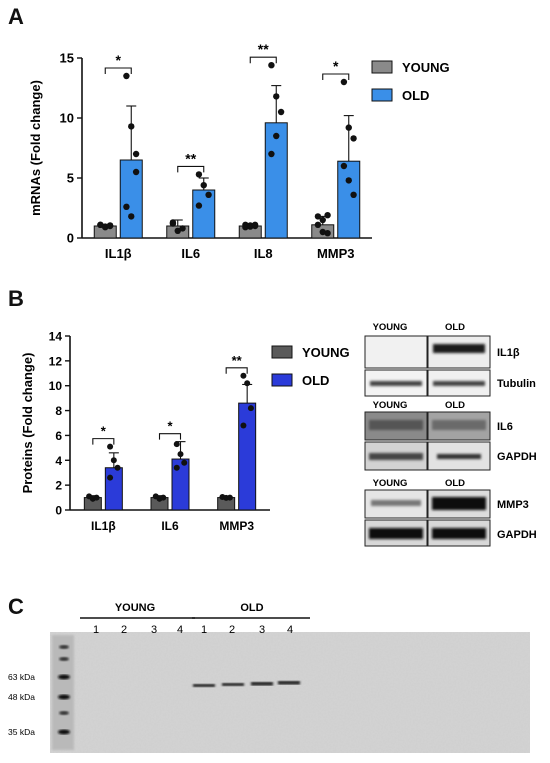 The width and height of the screenshot is (550, 763). What do you see at coordinates (336, 253) in the screenshot?
I see `x-tick-label-3: MMP3` at bounding box center [336, 253].